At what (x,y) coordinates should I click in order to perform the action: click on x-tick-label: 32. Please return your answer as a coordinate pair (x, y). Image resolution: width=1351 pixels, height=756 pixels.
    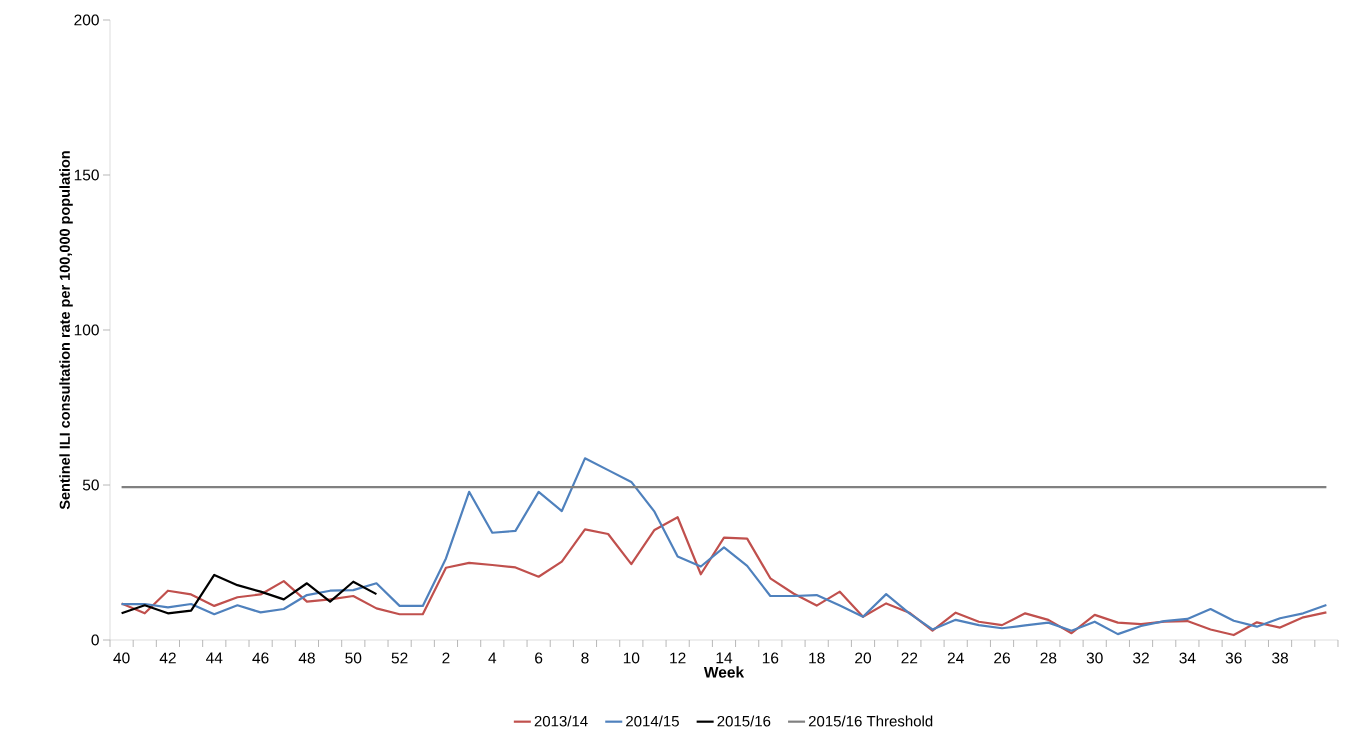
    Looking at the image, I should click on (1141, 658).